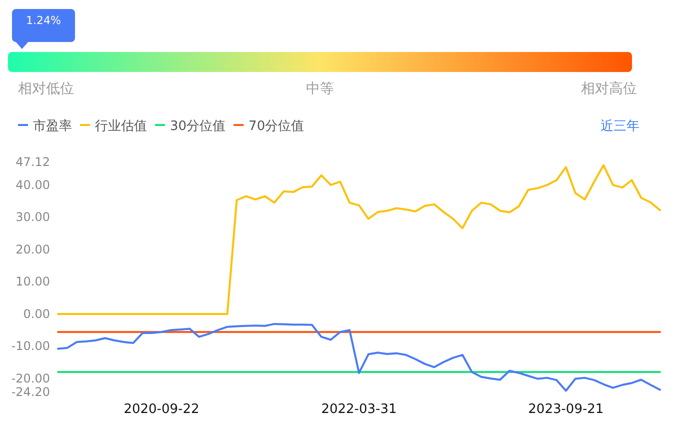 This screenshot has width=686, height=442. What do you see at coordinates (30, 392) in the screenshot?
I see `y-tick-label: -24.20` at bounding box center [30, 392].